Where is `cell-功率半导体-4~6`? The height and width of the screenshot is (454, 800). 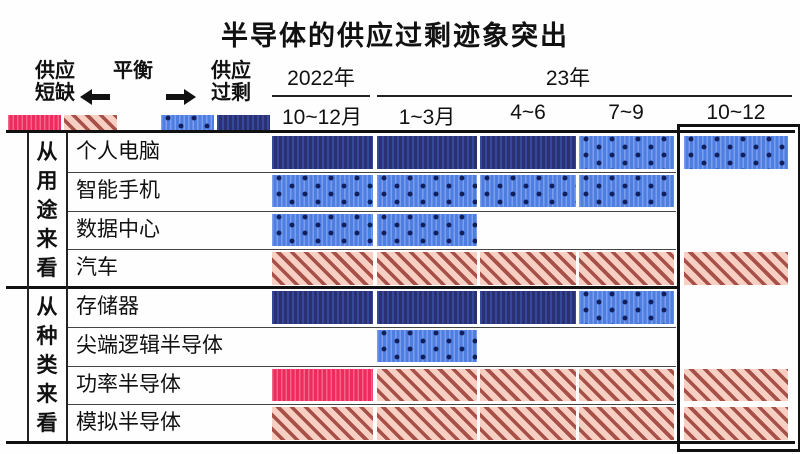 cell-功率半导体-4~6 is located at coordinates (528, 384).